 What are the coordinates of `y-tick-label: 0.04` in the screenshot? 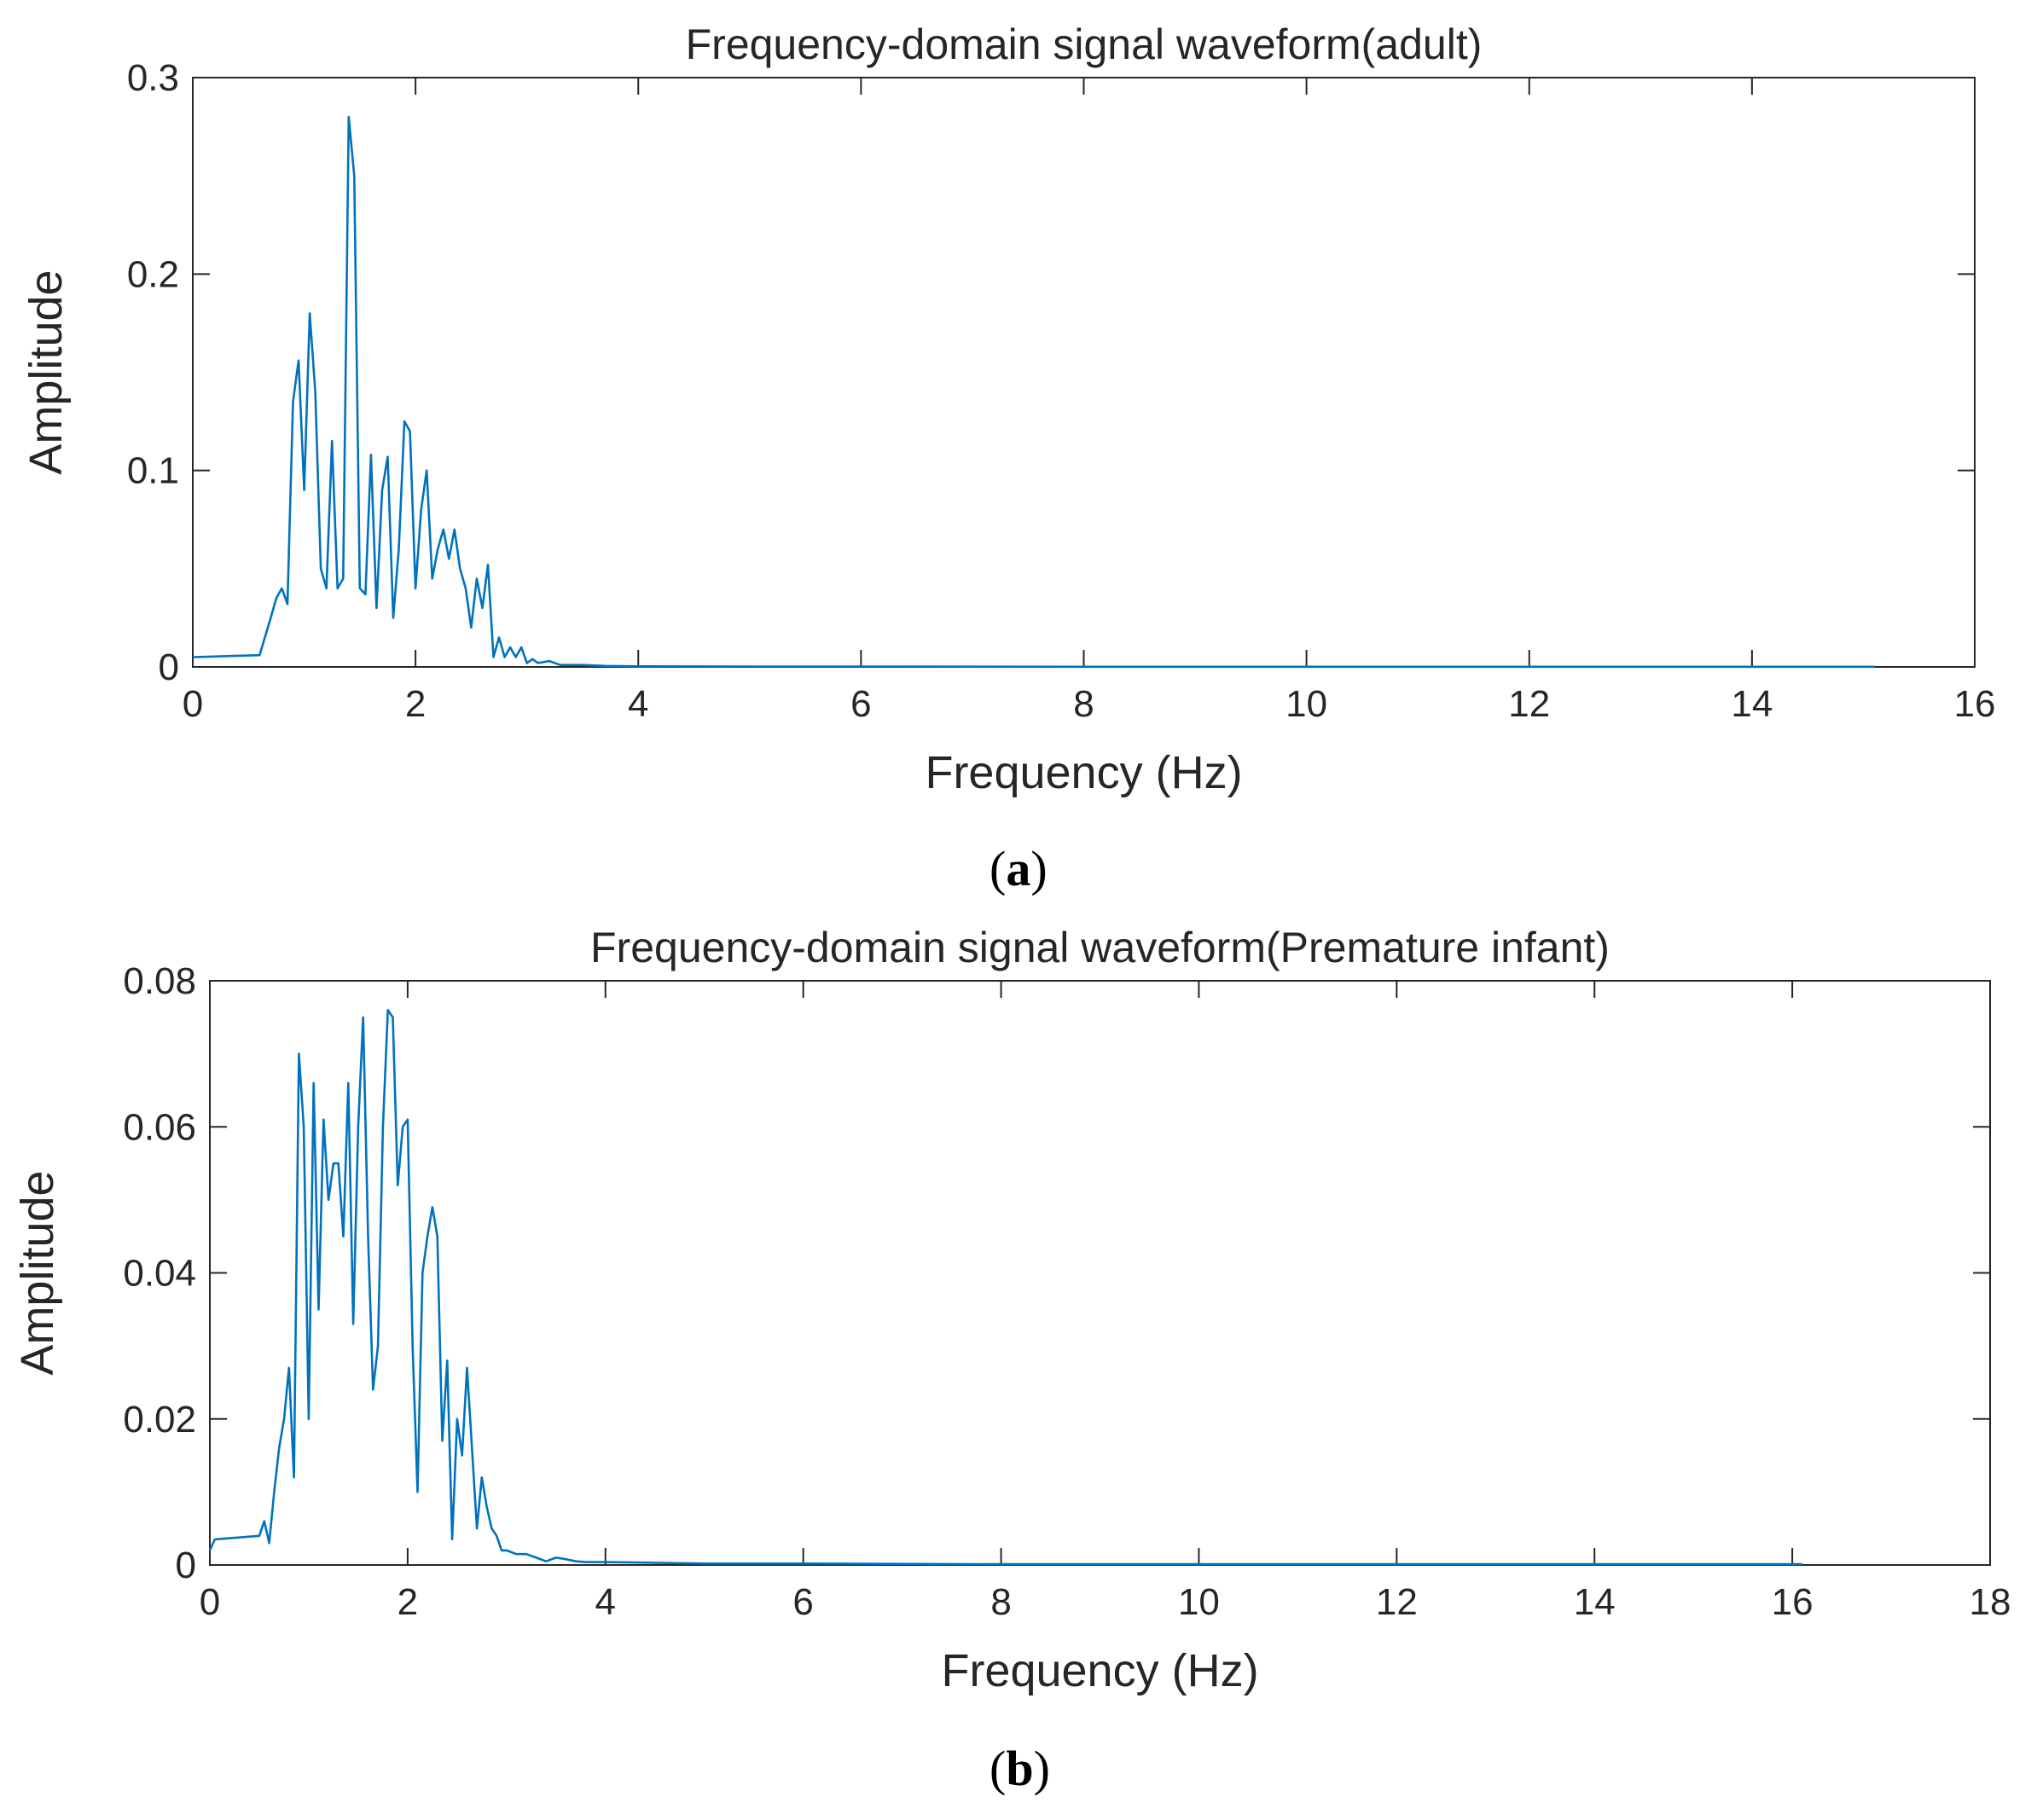 It's located at (159, 1274).